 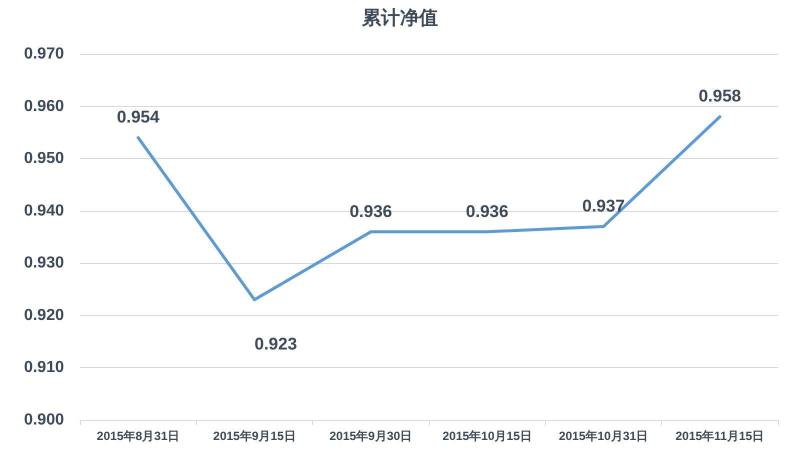 What do you see at coordinates (44, 211) in the screenshot?
I see `y-tick-label: 0.940` at bounding box center [44, 211].